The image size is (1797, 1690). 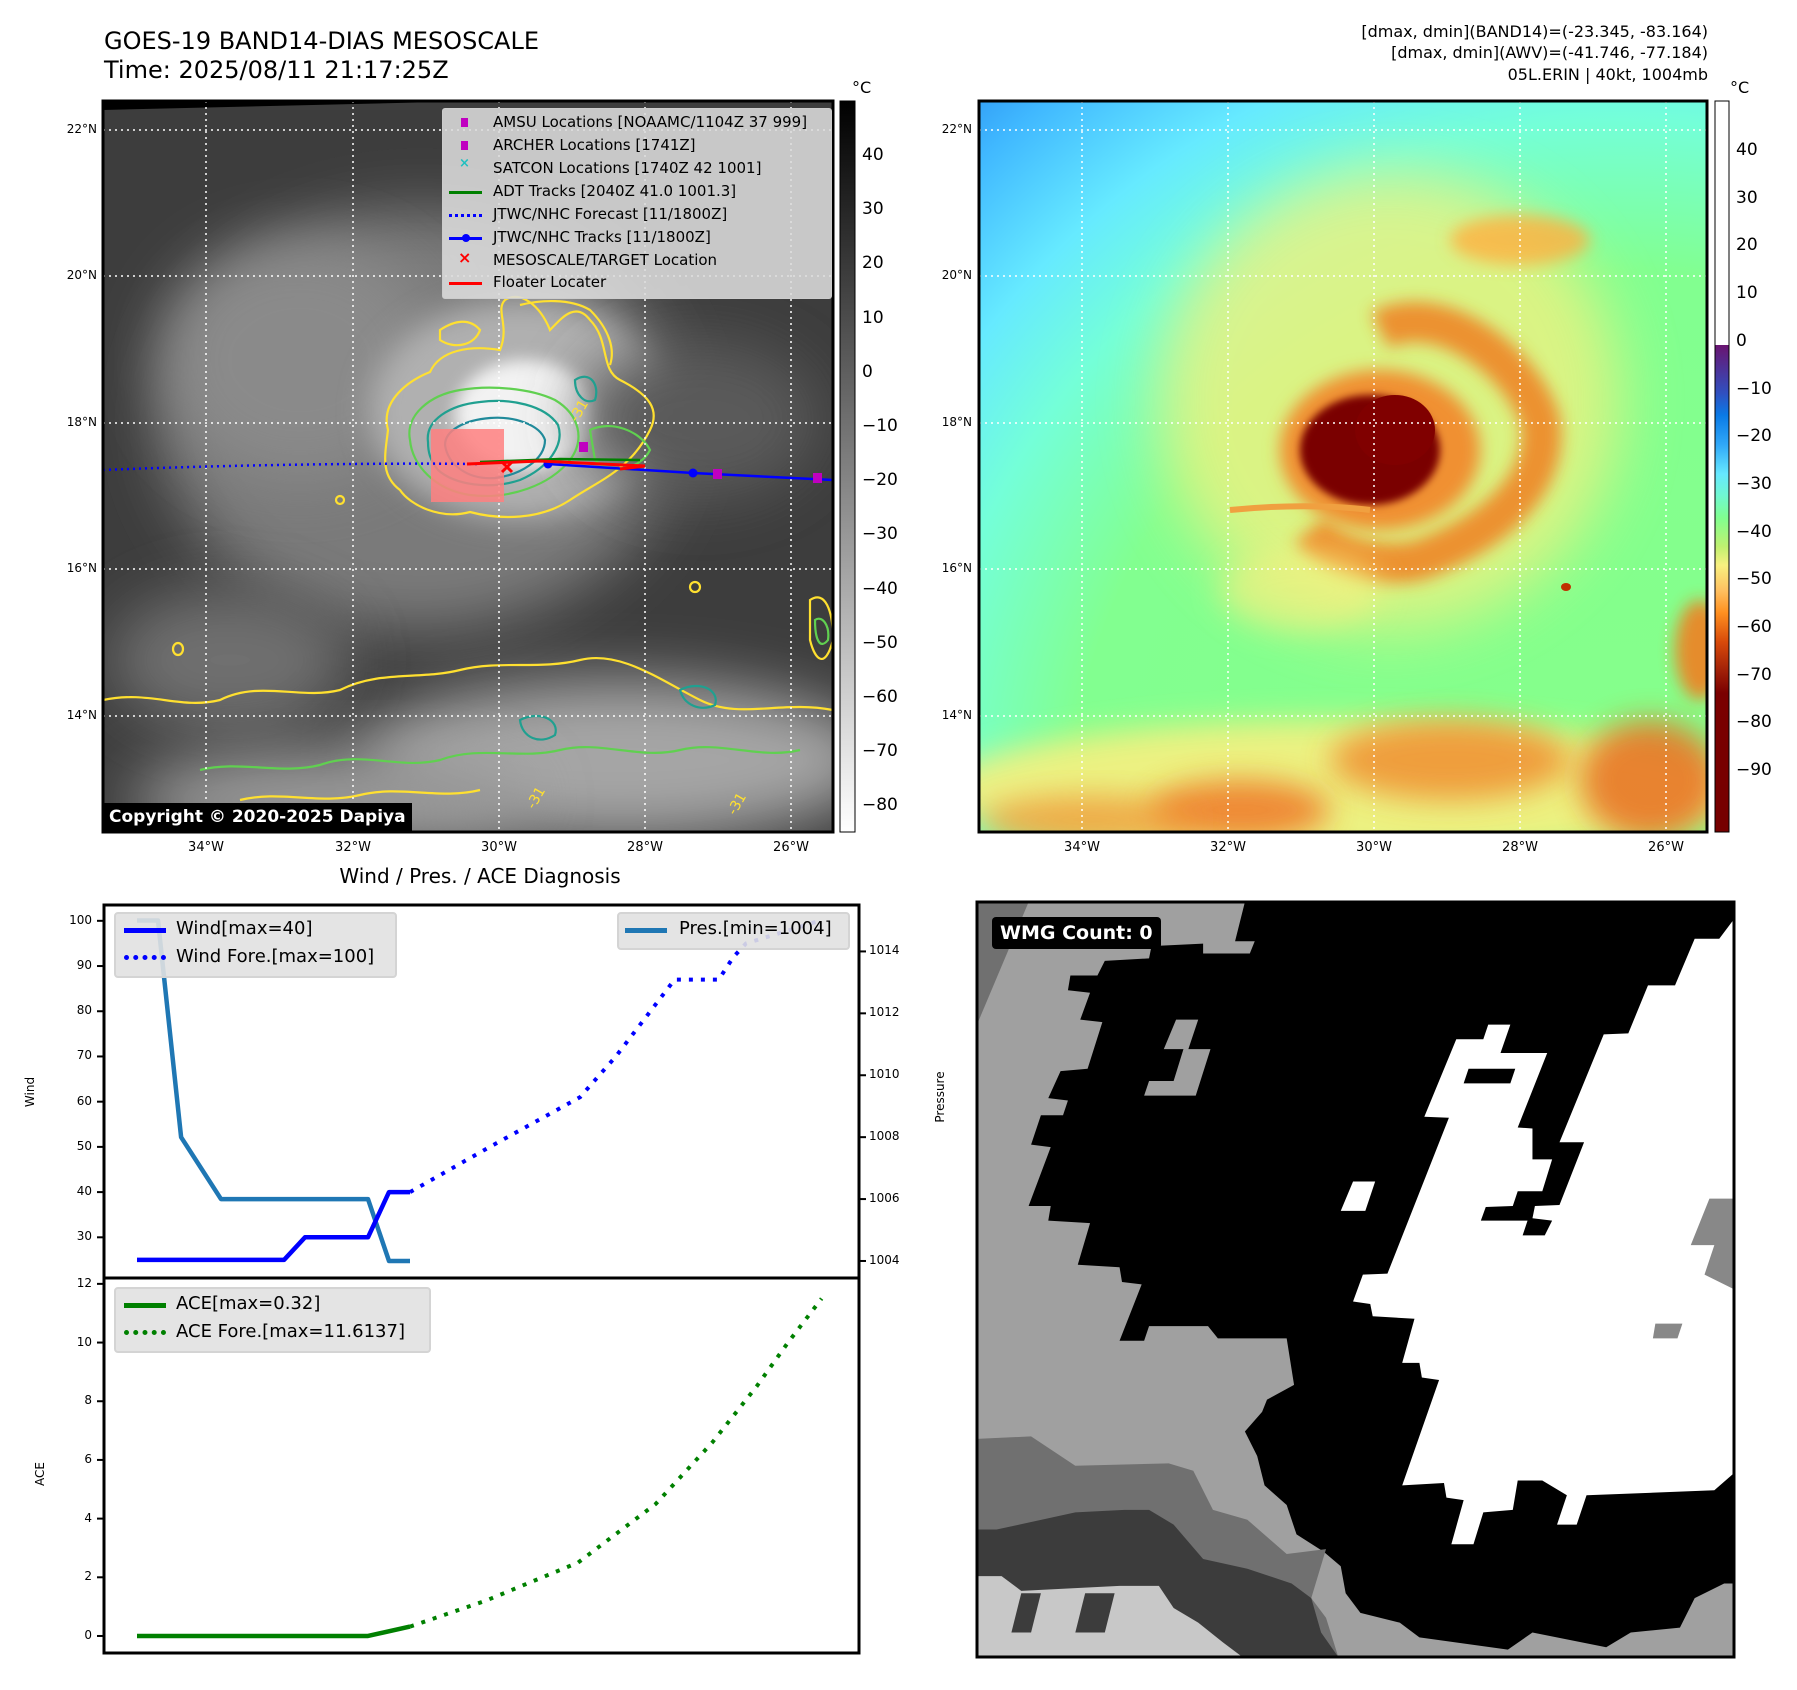 I want to click on awv-colorbar-tick: −20, so click(x=1754, y=436).